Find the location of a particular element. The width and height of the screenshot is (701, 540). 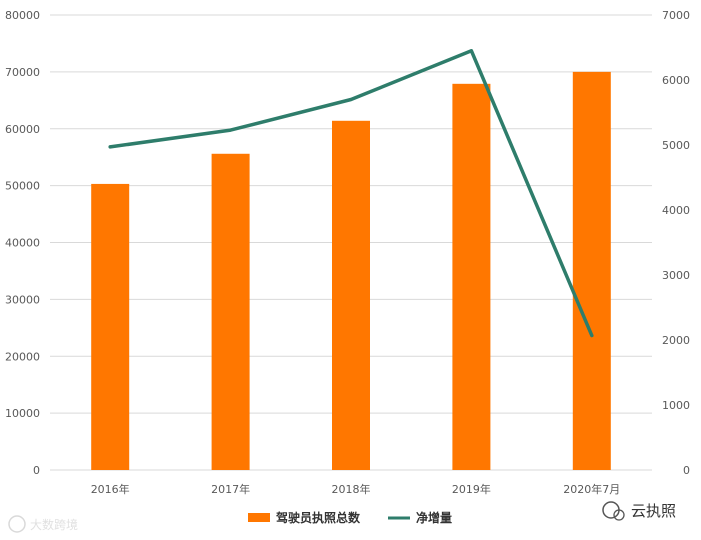

right-tick-label: 1000 is located at coordinates (676, 405).